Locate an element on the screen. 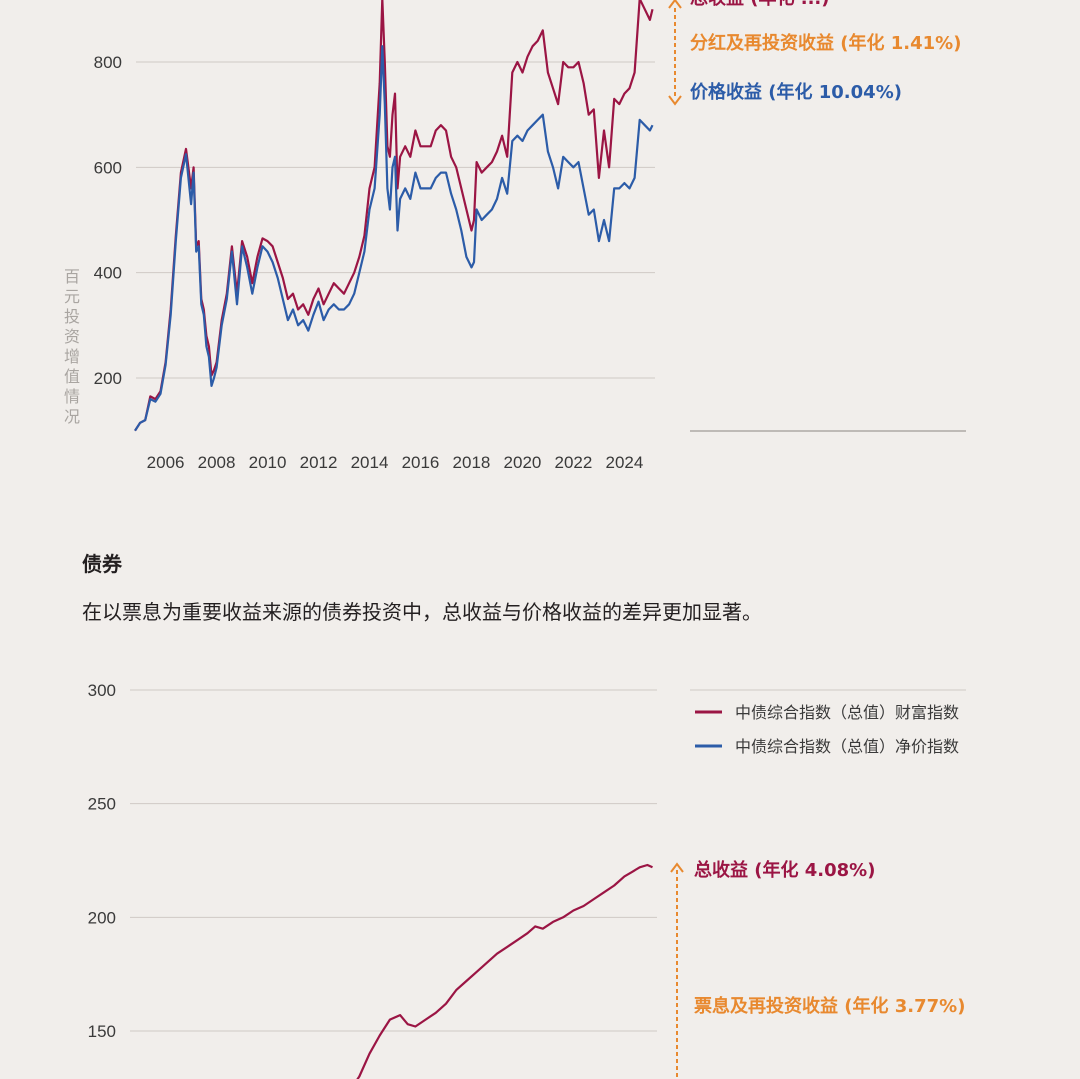 The height and width of the screenshot is (1079, 1080). x-tick-label: 2020 is located at coordinates (523, 462).